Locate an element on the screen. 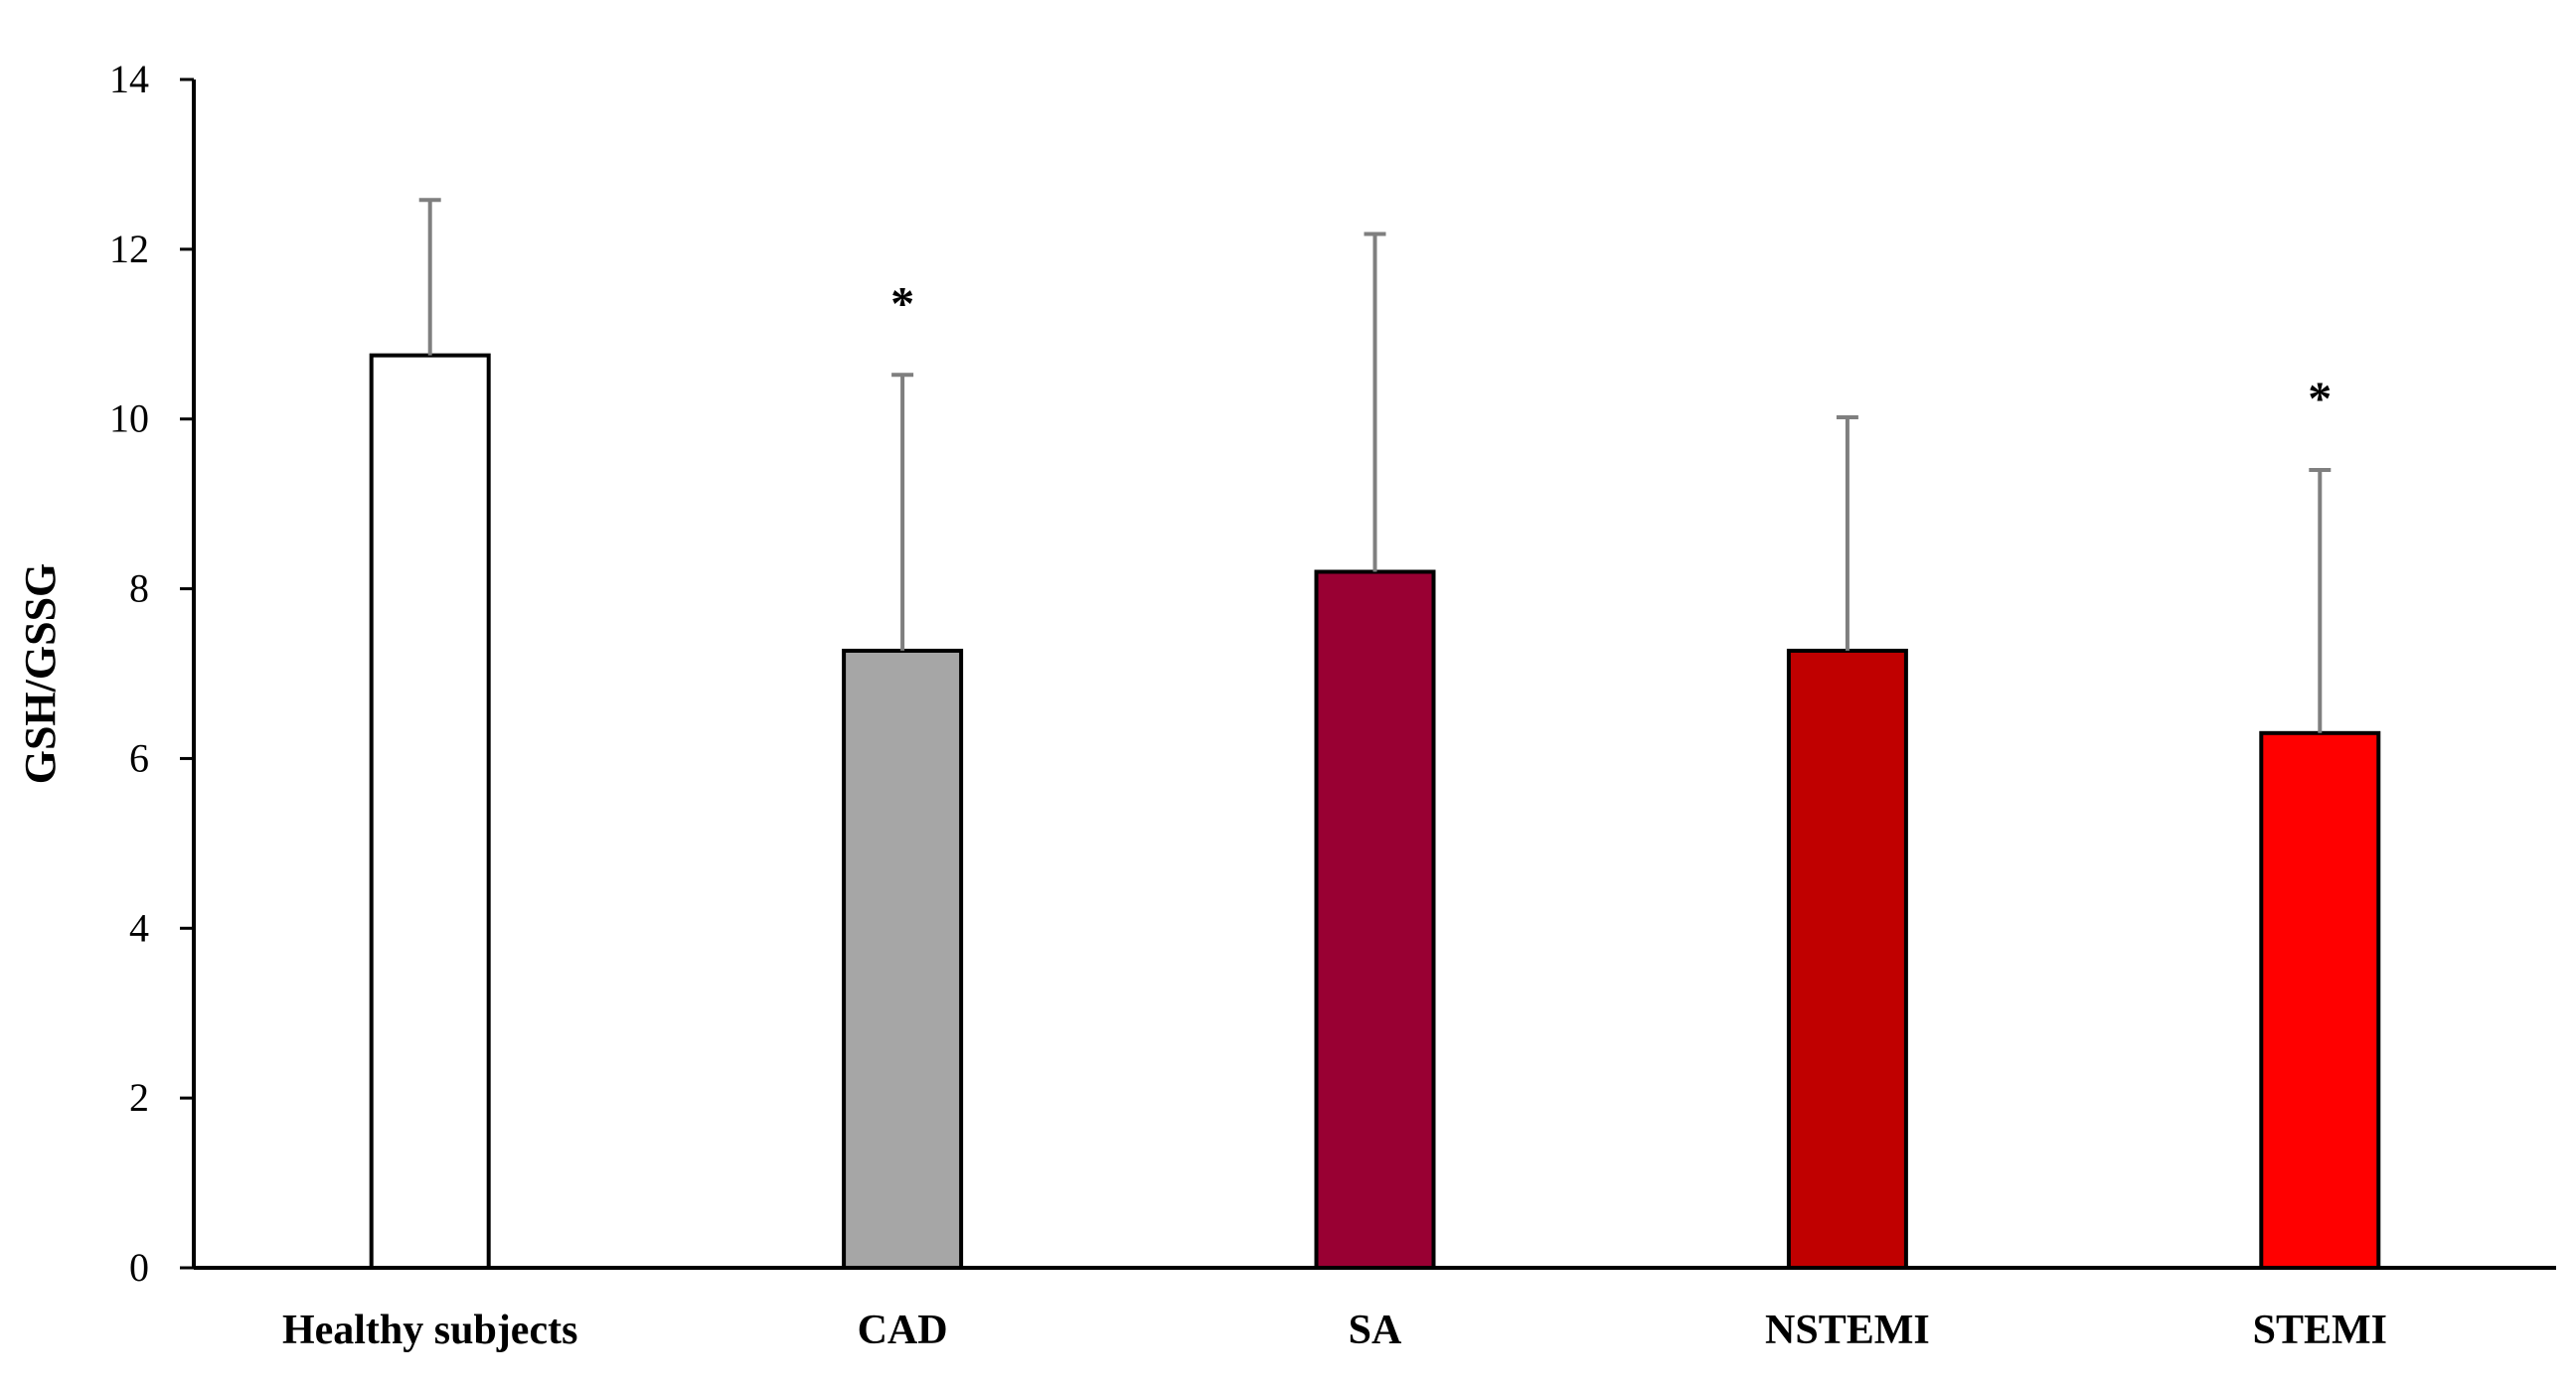 The image size is (2576, 1392). x-category-label: SA is located at coordinates (1375, 1330).